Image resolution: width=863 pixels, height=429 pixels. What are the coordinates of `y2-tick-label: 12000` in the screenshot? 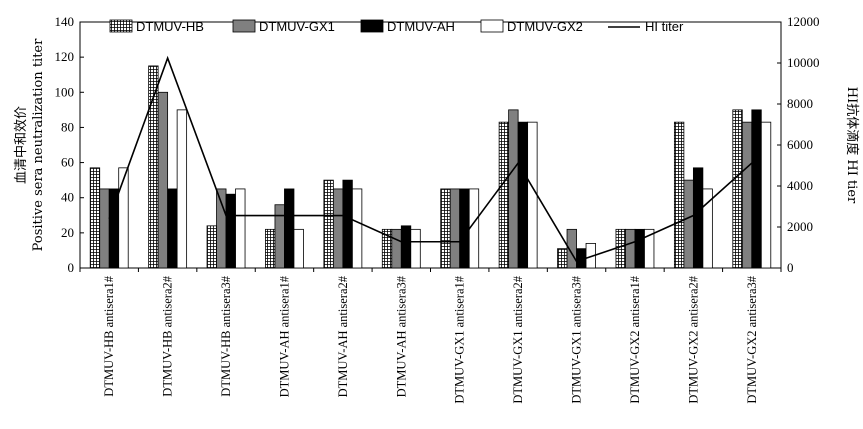 It's located at (803, 21).